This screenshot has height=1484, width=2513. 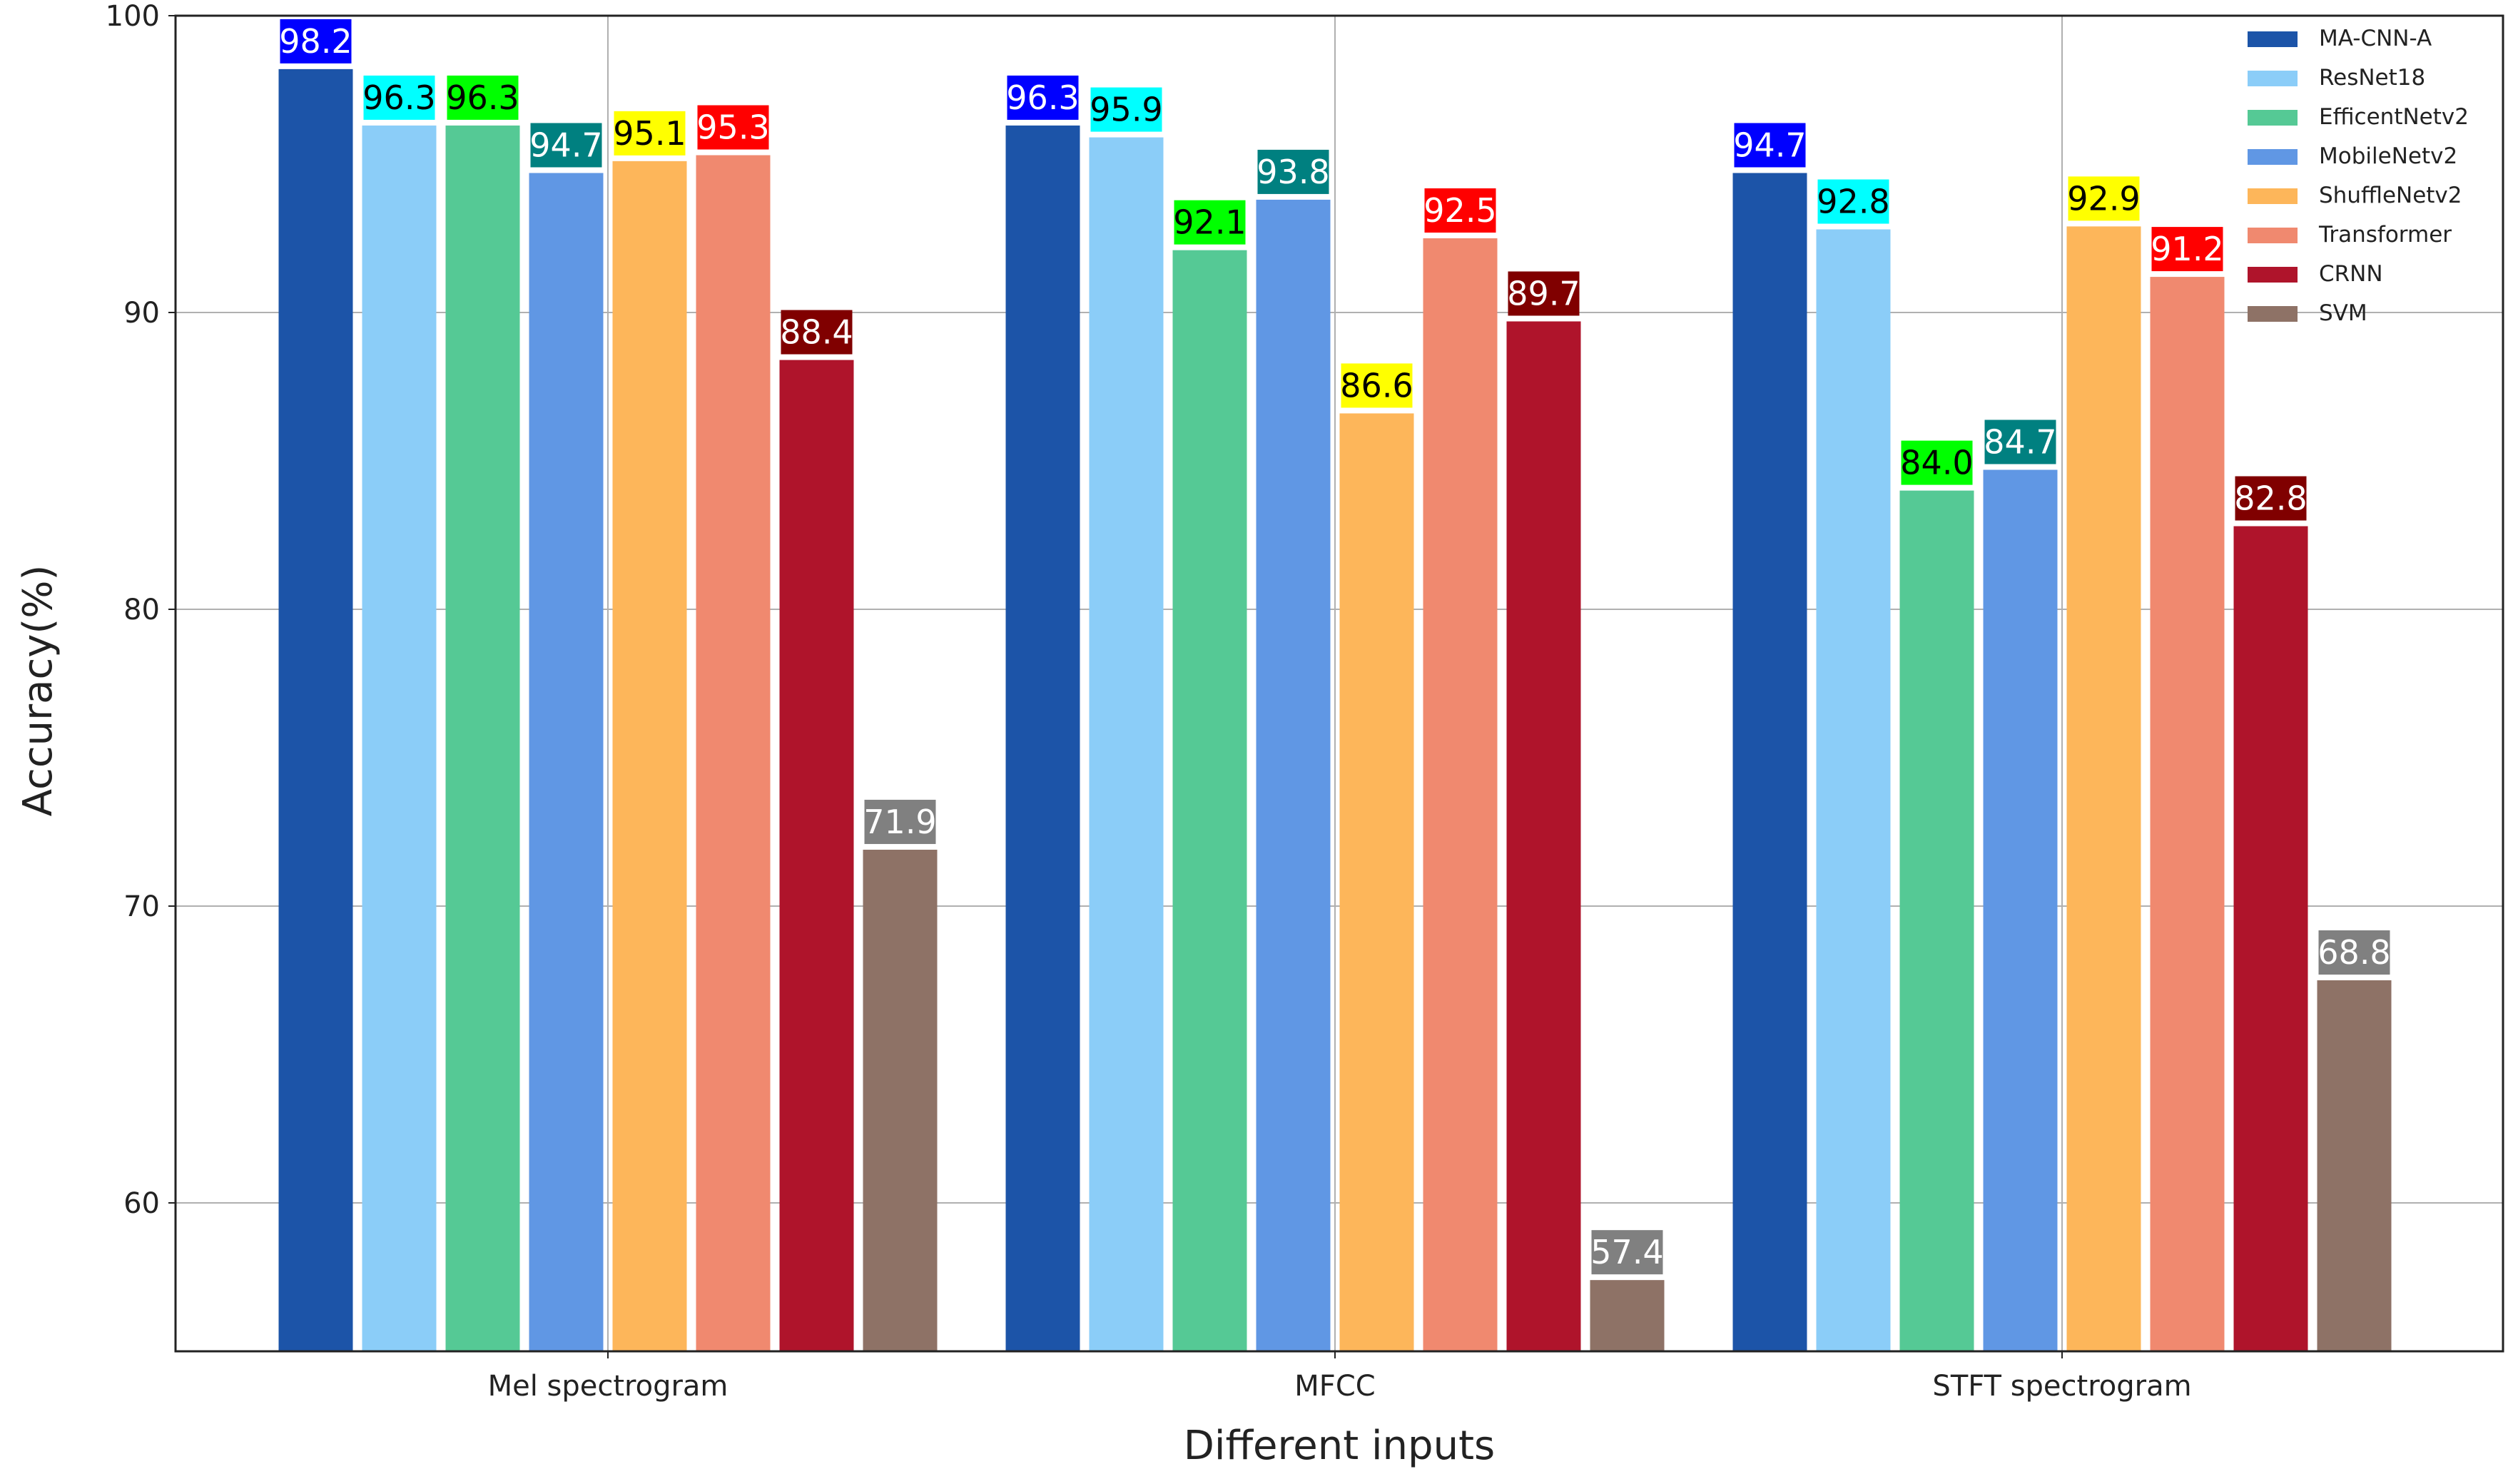 I want to click on y-tick-label: 100, so click(x=133, y=16).